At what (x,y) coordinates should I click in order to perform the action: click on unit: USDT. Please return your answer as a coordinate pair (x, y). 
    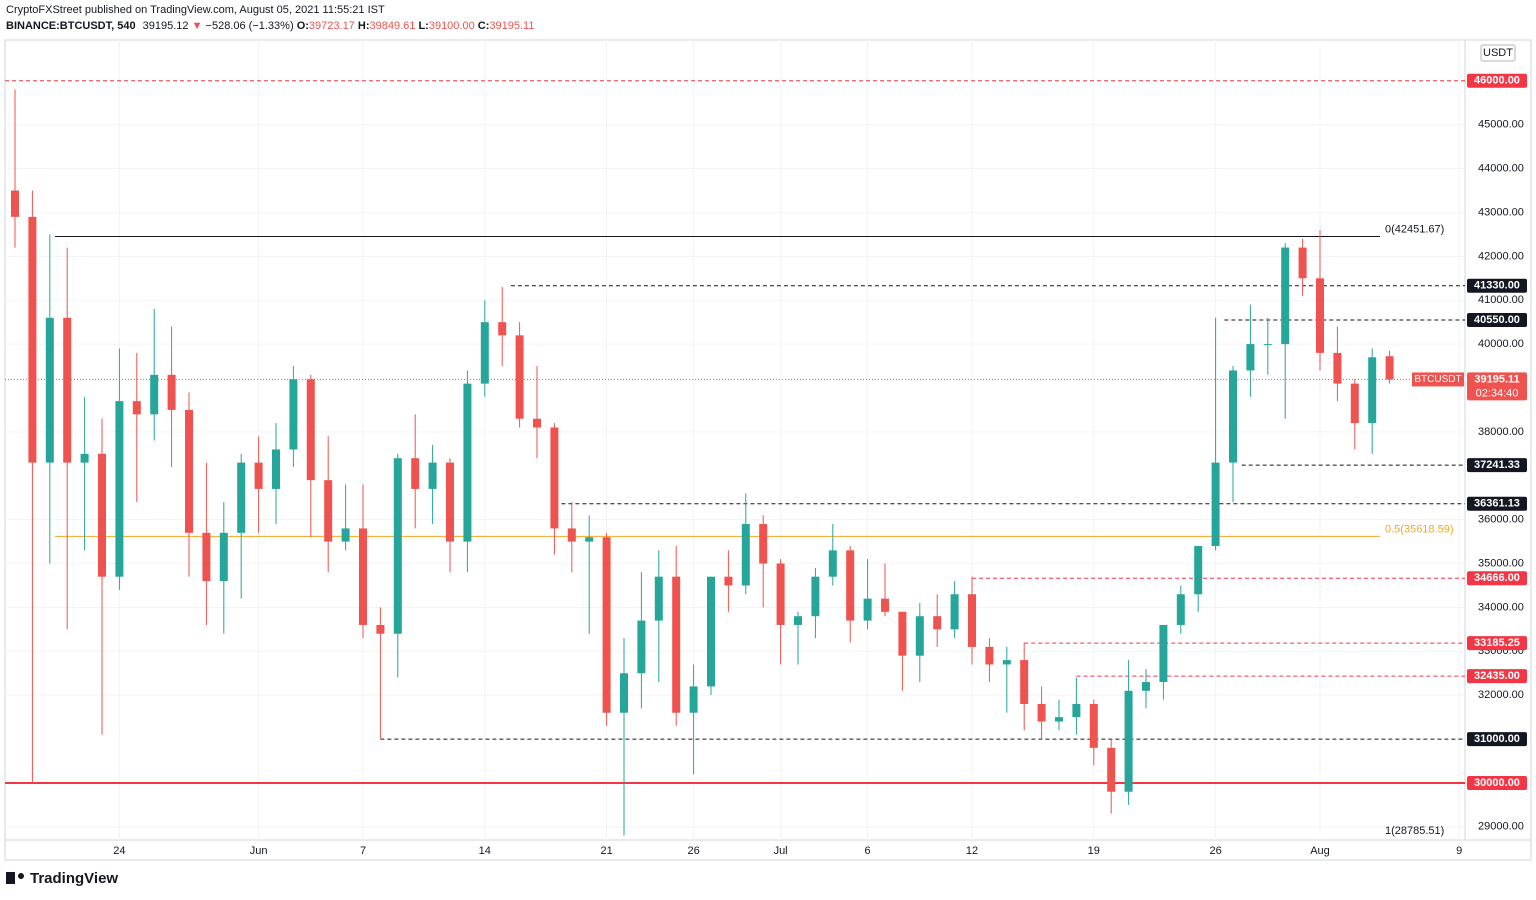
    Looking at the image, I should click on (1498, 53).